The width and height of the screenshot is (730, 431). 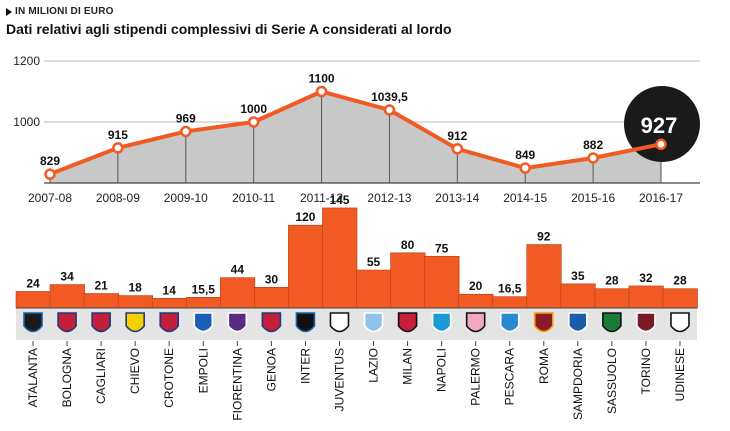 I want to click on bar-value-label-FIORENTINA: 44, so click(x=238, y=270).